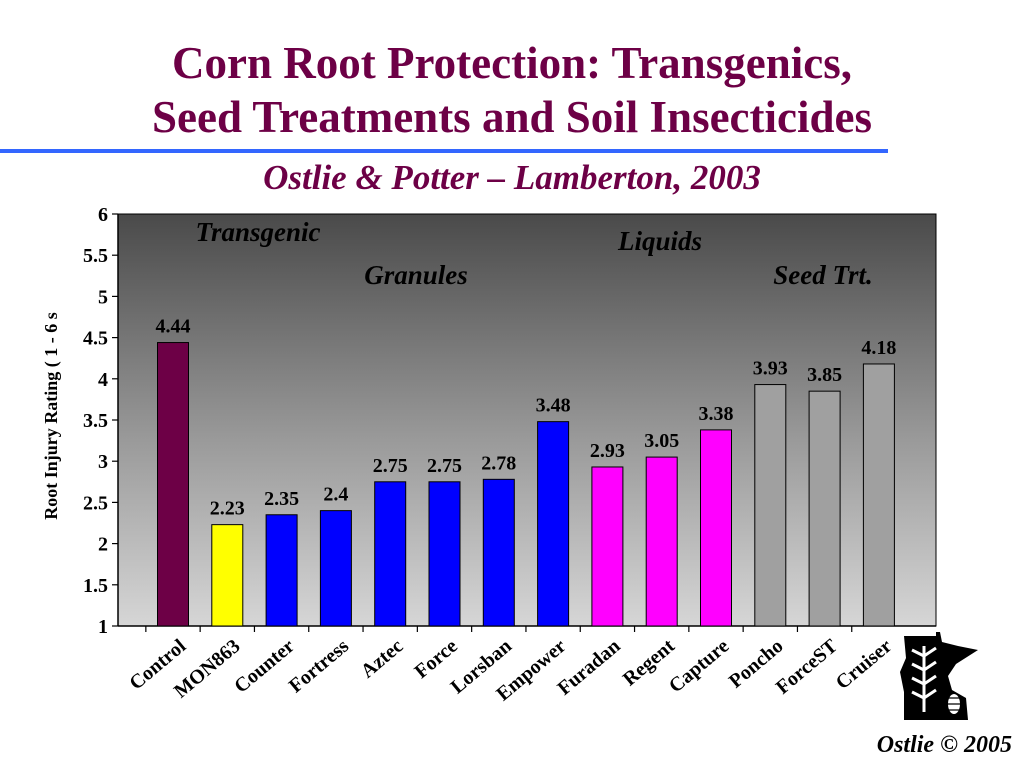  I want to click on y-tick-label: 2, so click(103, 545).